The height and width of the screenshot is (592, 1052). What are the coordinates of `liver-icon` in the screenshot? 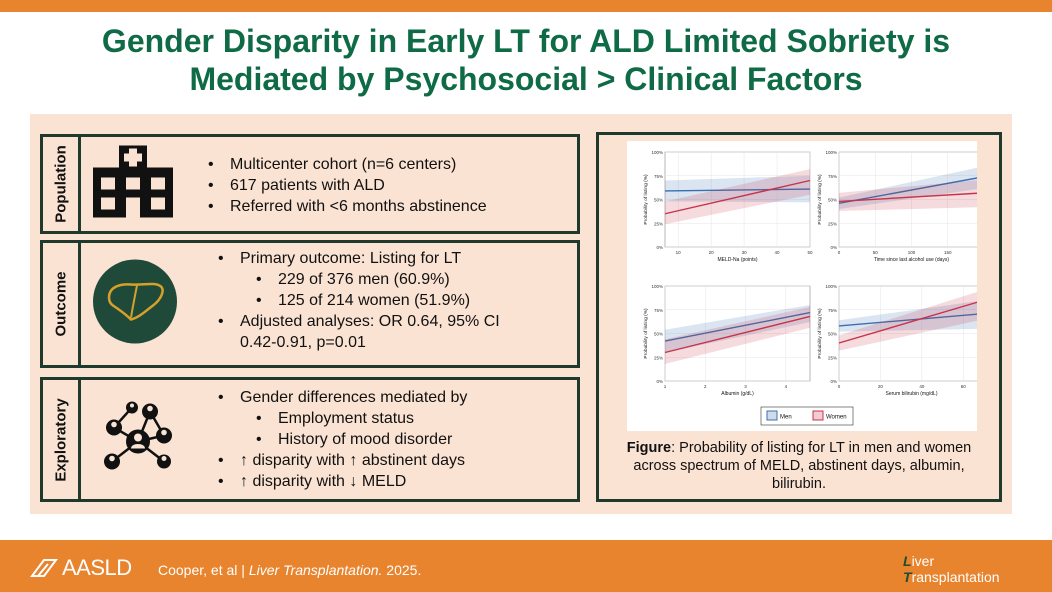 It's located at (135, 304).